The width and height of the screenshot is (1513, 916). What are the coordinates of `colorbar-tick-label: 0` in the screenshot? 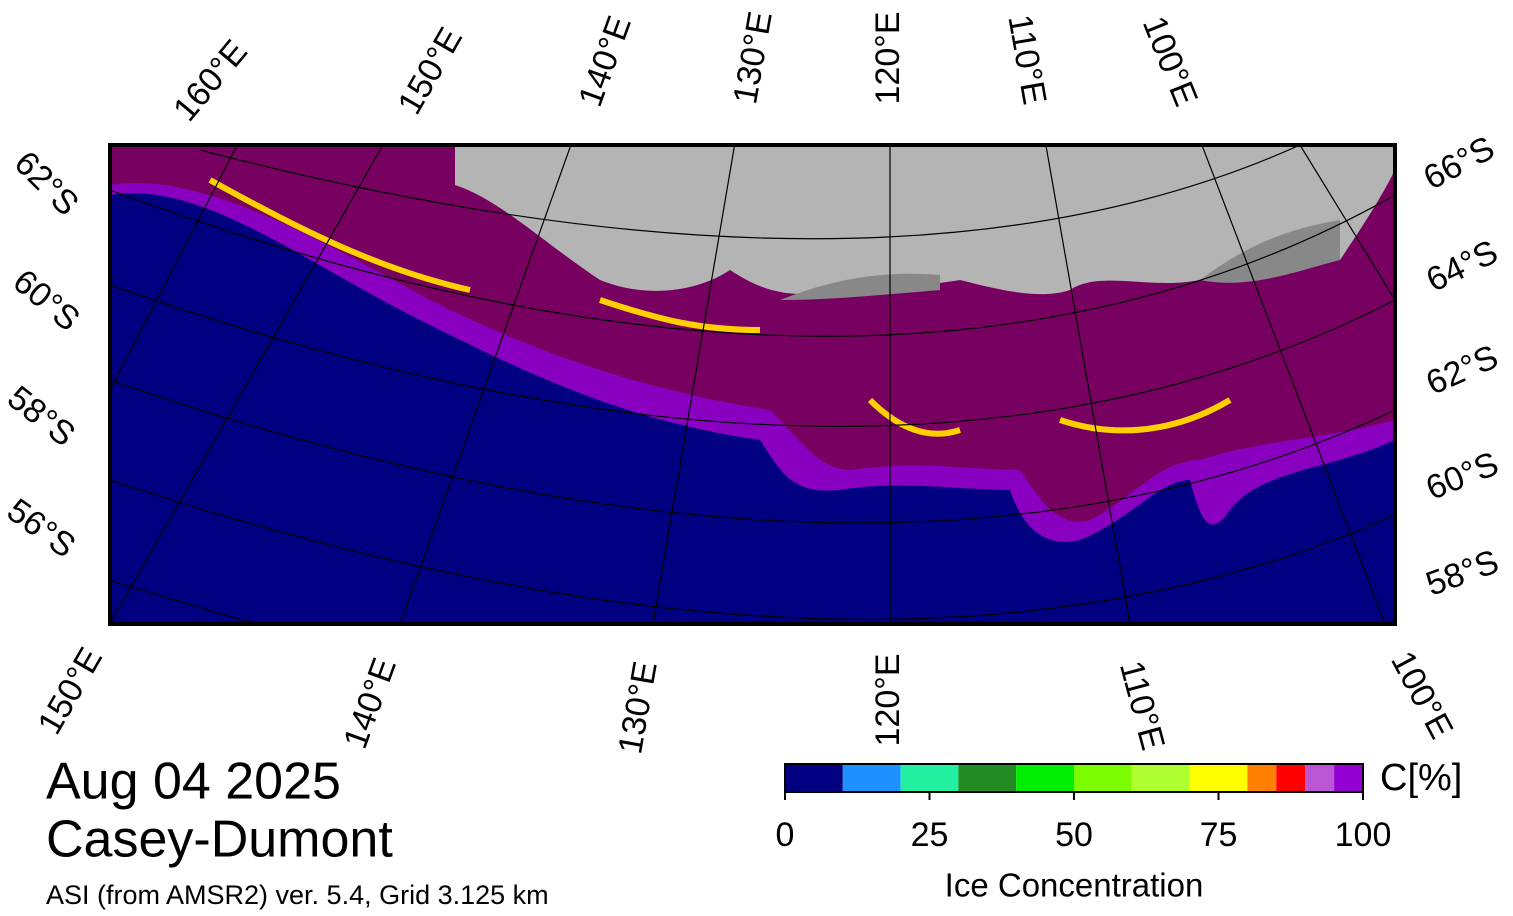 It's located at (785, 835).